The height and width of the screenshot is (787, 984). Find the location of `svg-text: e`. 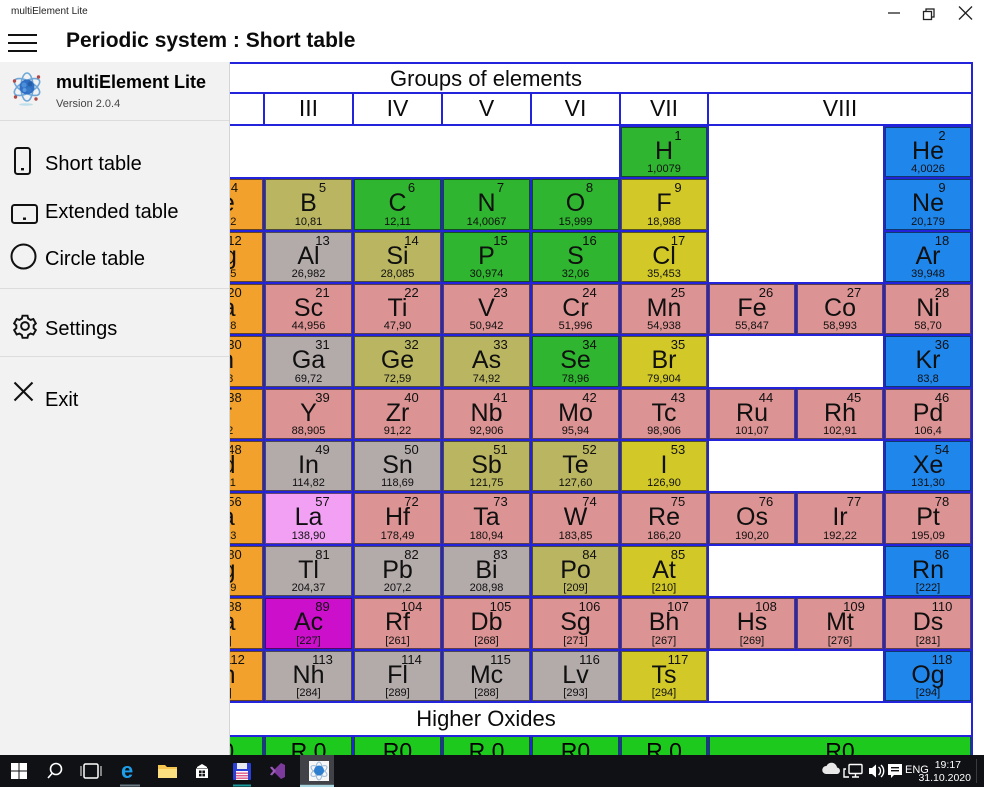

svg-text: e is located at coordinates (127, 770).